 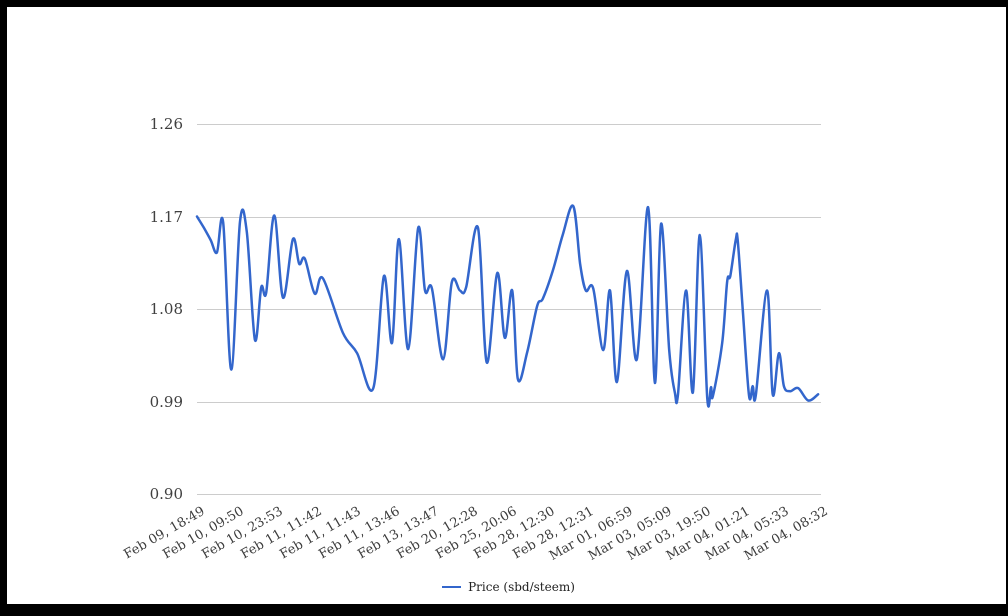 I want to click on legend-line-swatch, so click(x=452, y=587).